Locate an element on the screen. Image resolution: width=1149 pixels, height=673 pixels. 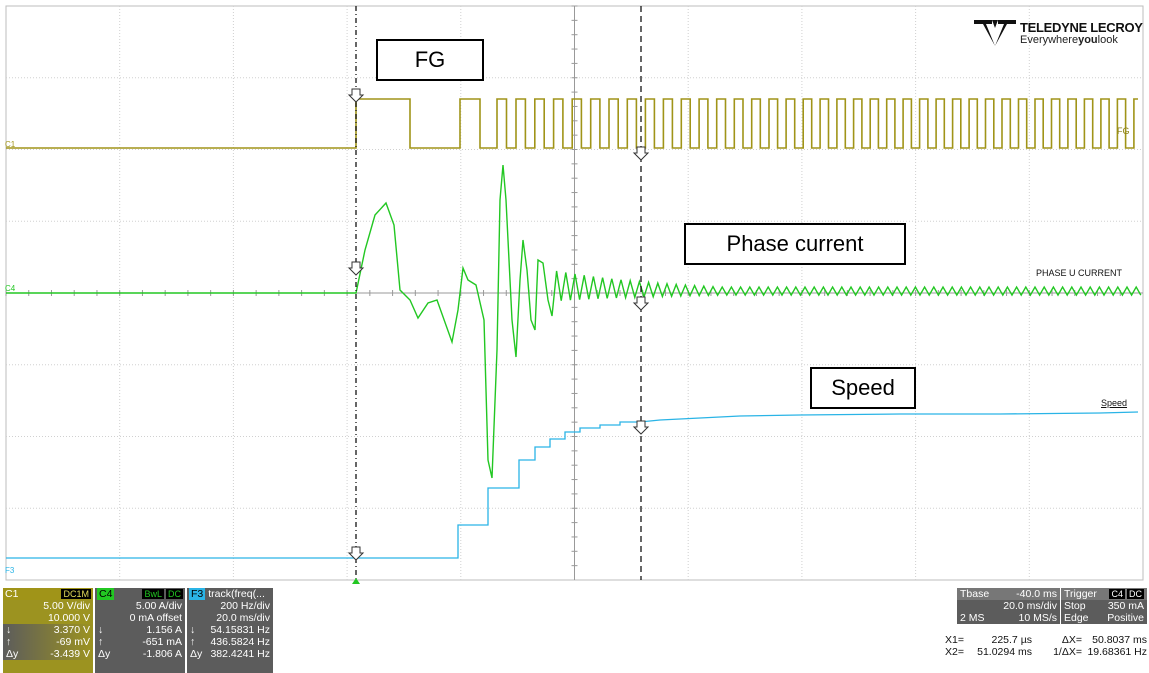
c4-row-label: ↓ is located at coordinates (101, 630).